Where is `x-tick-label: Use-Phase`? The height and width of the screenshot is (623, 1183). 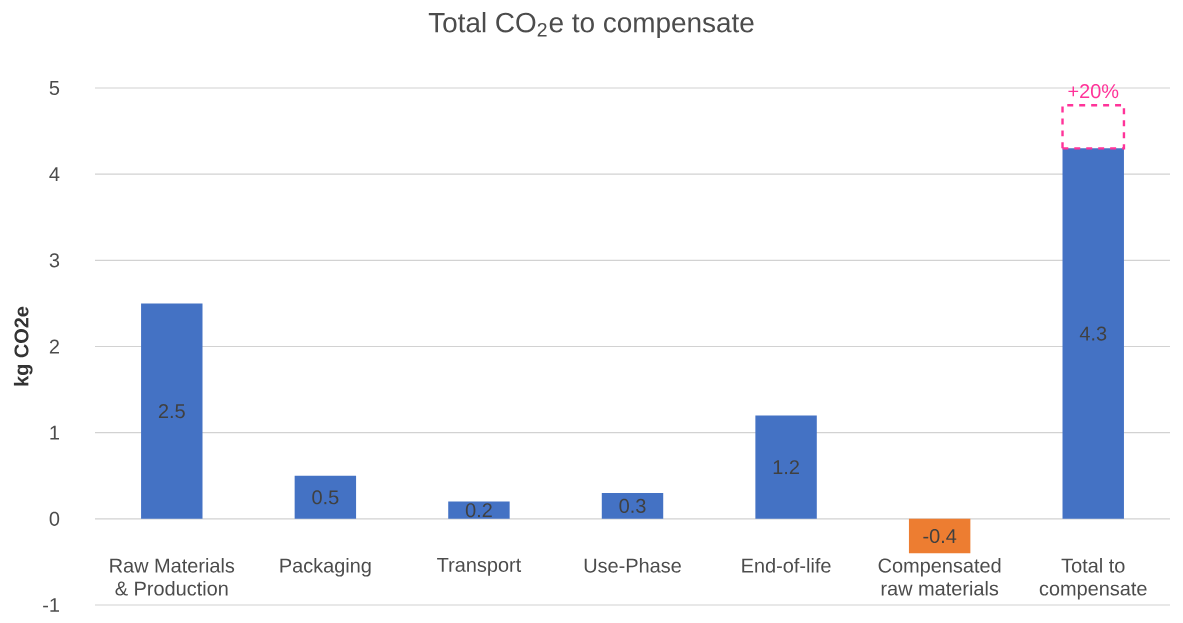 x-tick-label: Use-Phase is located at coordinates (632, 565).